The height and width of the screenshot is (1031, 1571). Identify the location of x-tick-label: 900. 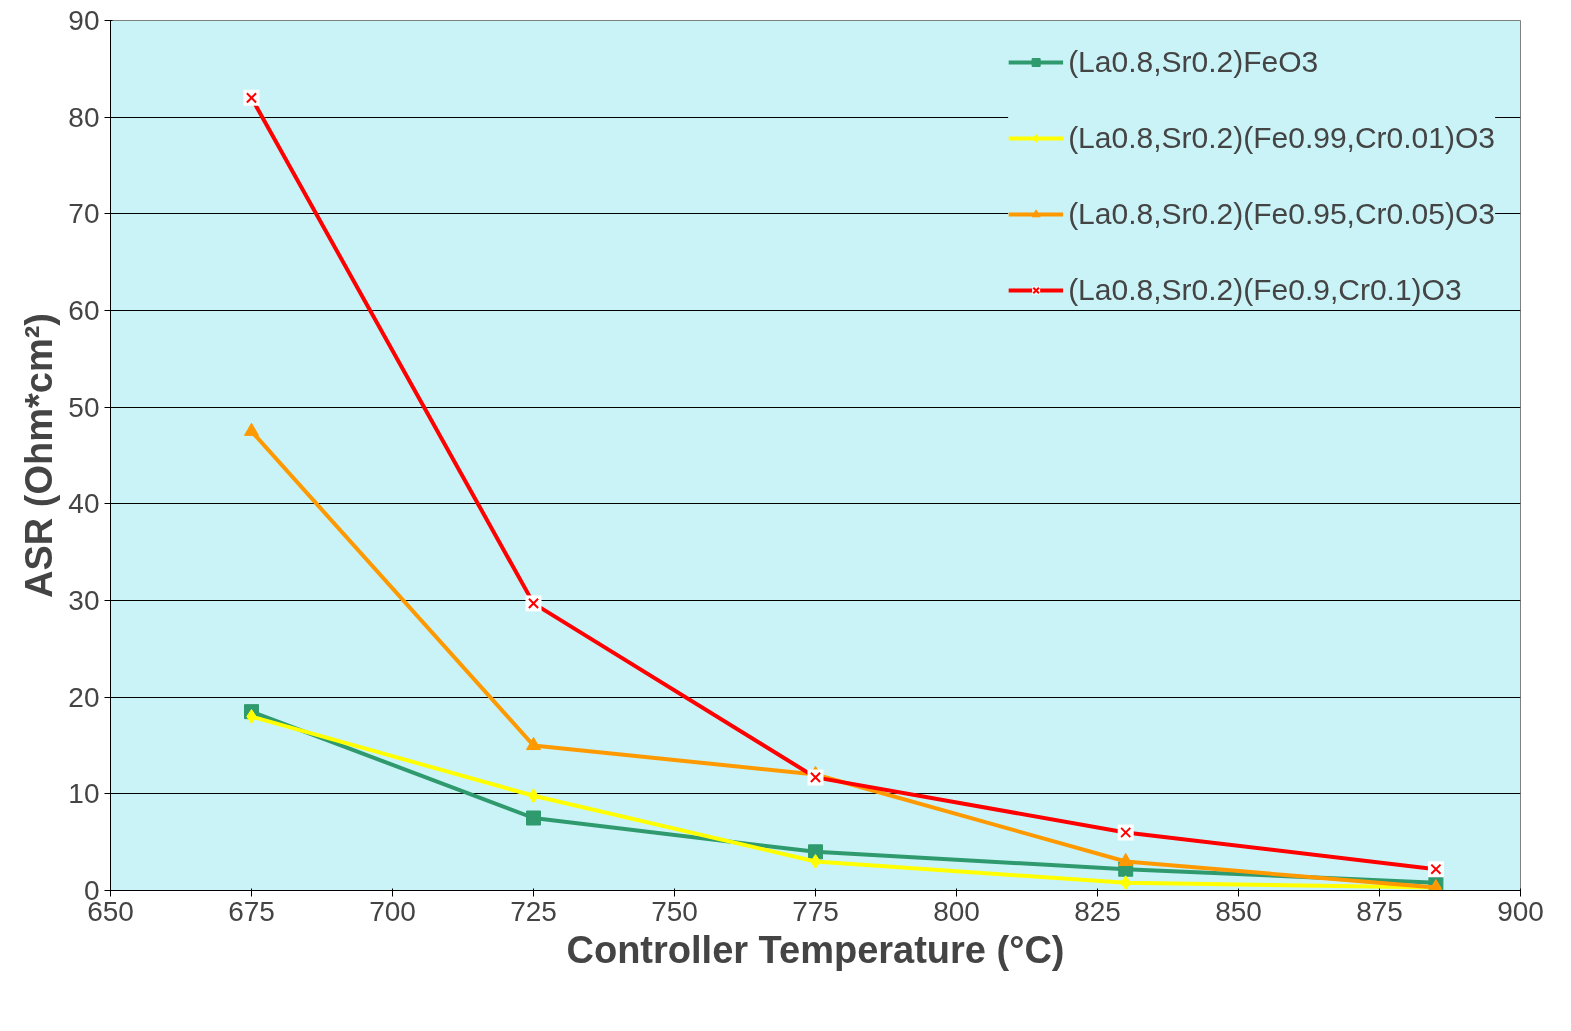
(1520, 911).